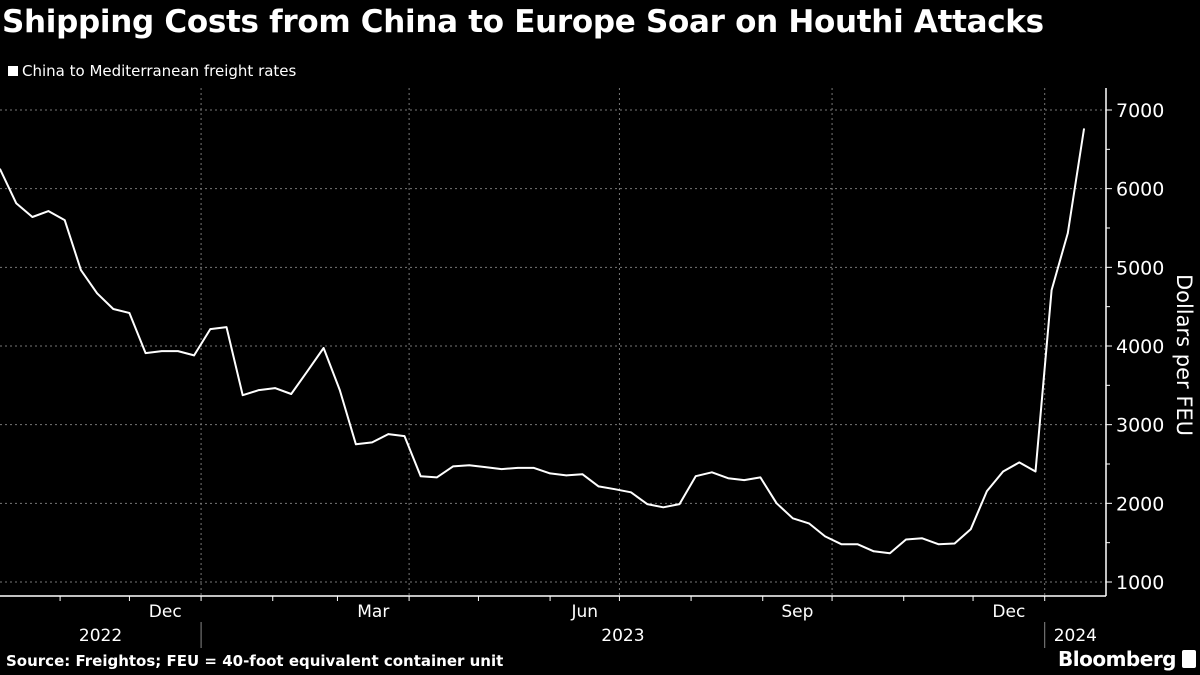 Image resolution: width=1200 pixels, height=675 pixels. Describe the element at coordinates (797, 612) in the screenshot. I see `x-month-label: Sep` at that location.